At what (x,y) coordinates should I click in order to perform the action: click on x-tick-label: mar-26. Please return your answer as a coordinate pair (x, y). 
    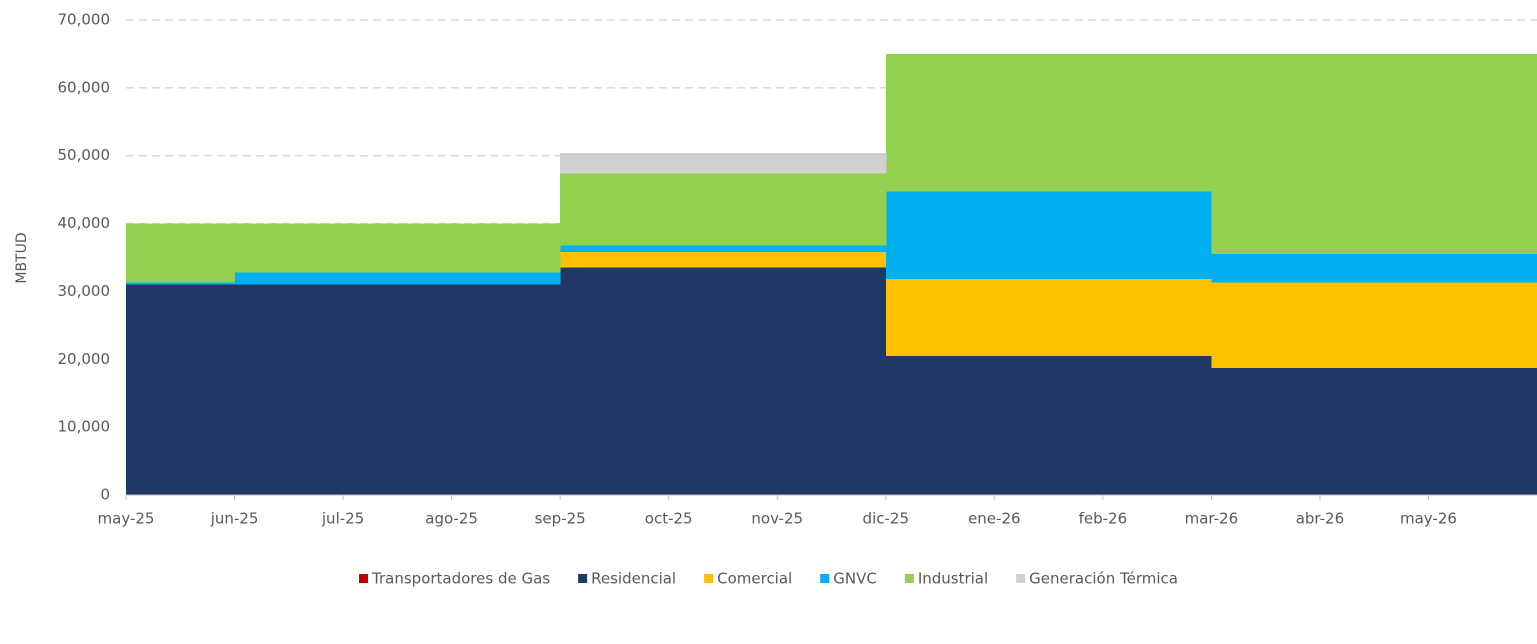
    Looking at the image, I should click on (1212, 519).